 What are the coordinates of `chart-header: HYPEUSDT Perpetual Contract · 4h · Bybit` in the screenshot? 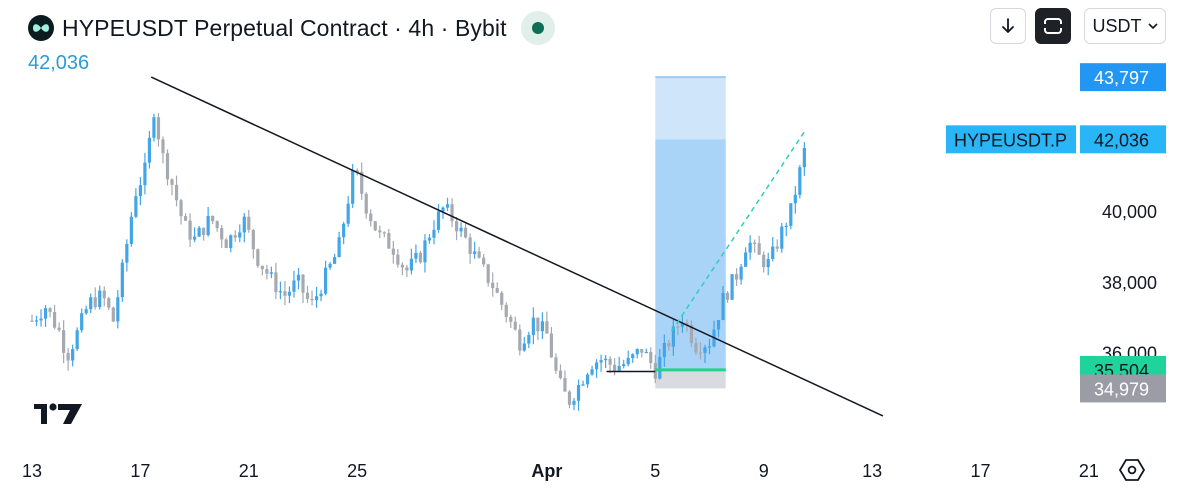 It's located at (291, 28).